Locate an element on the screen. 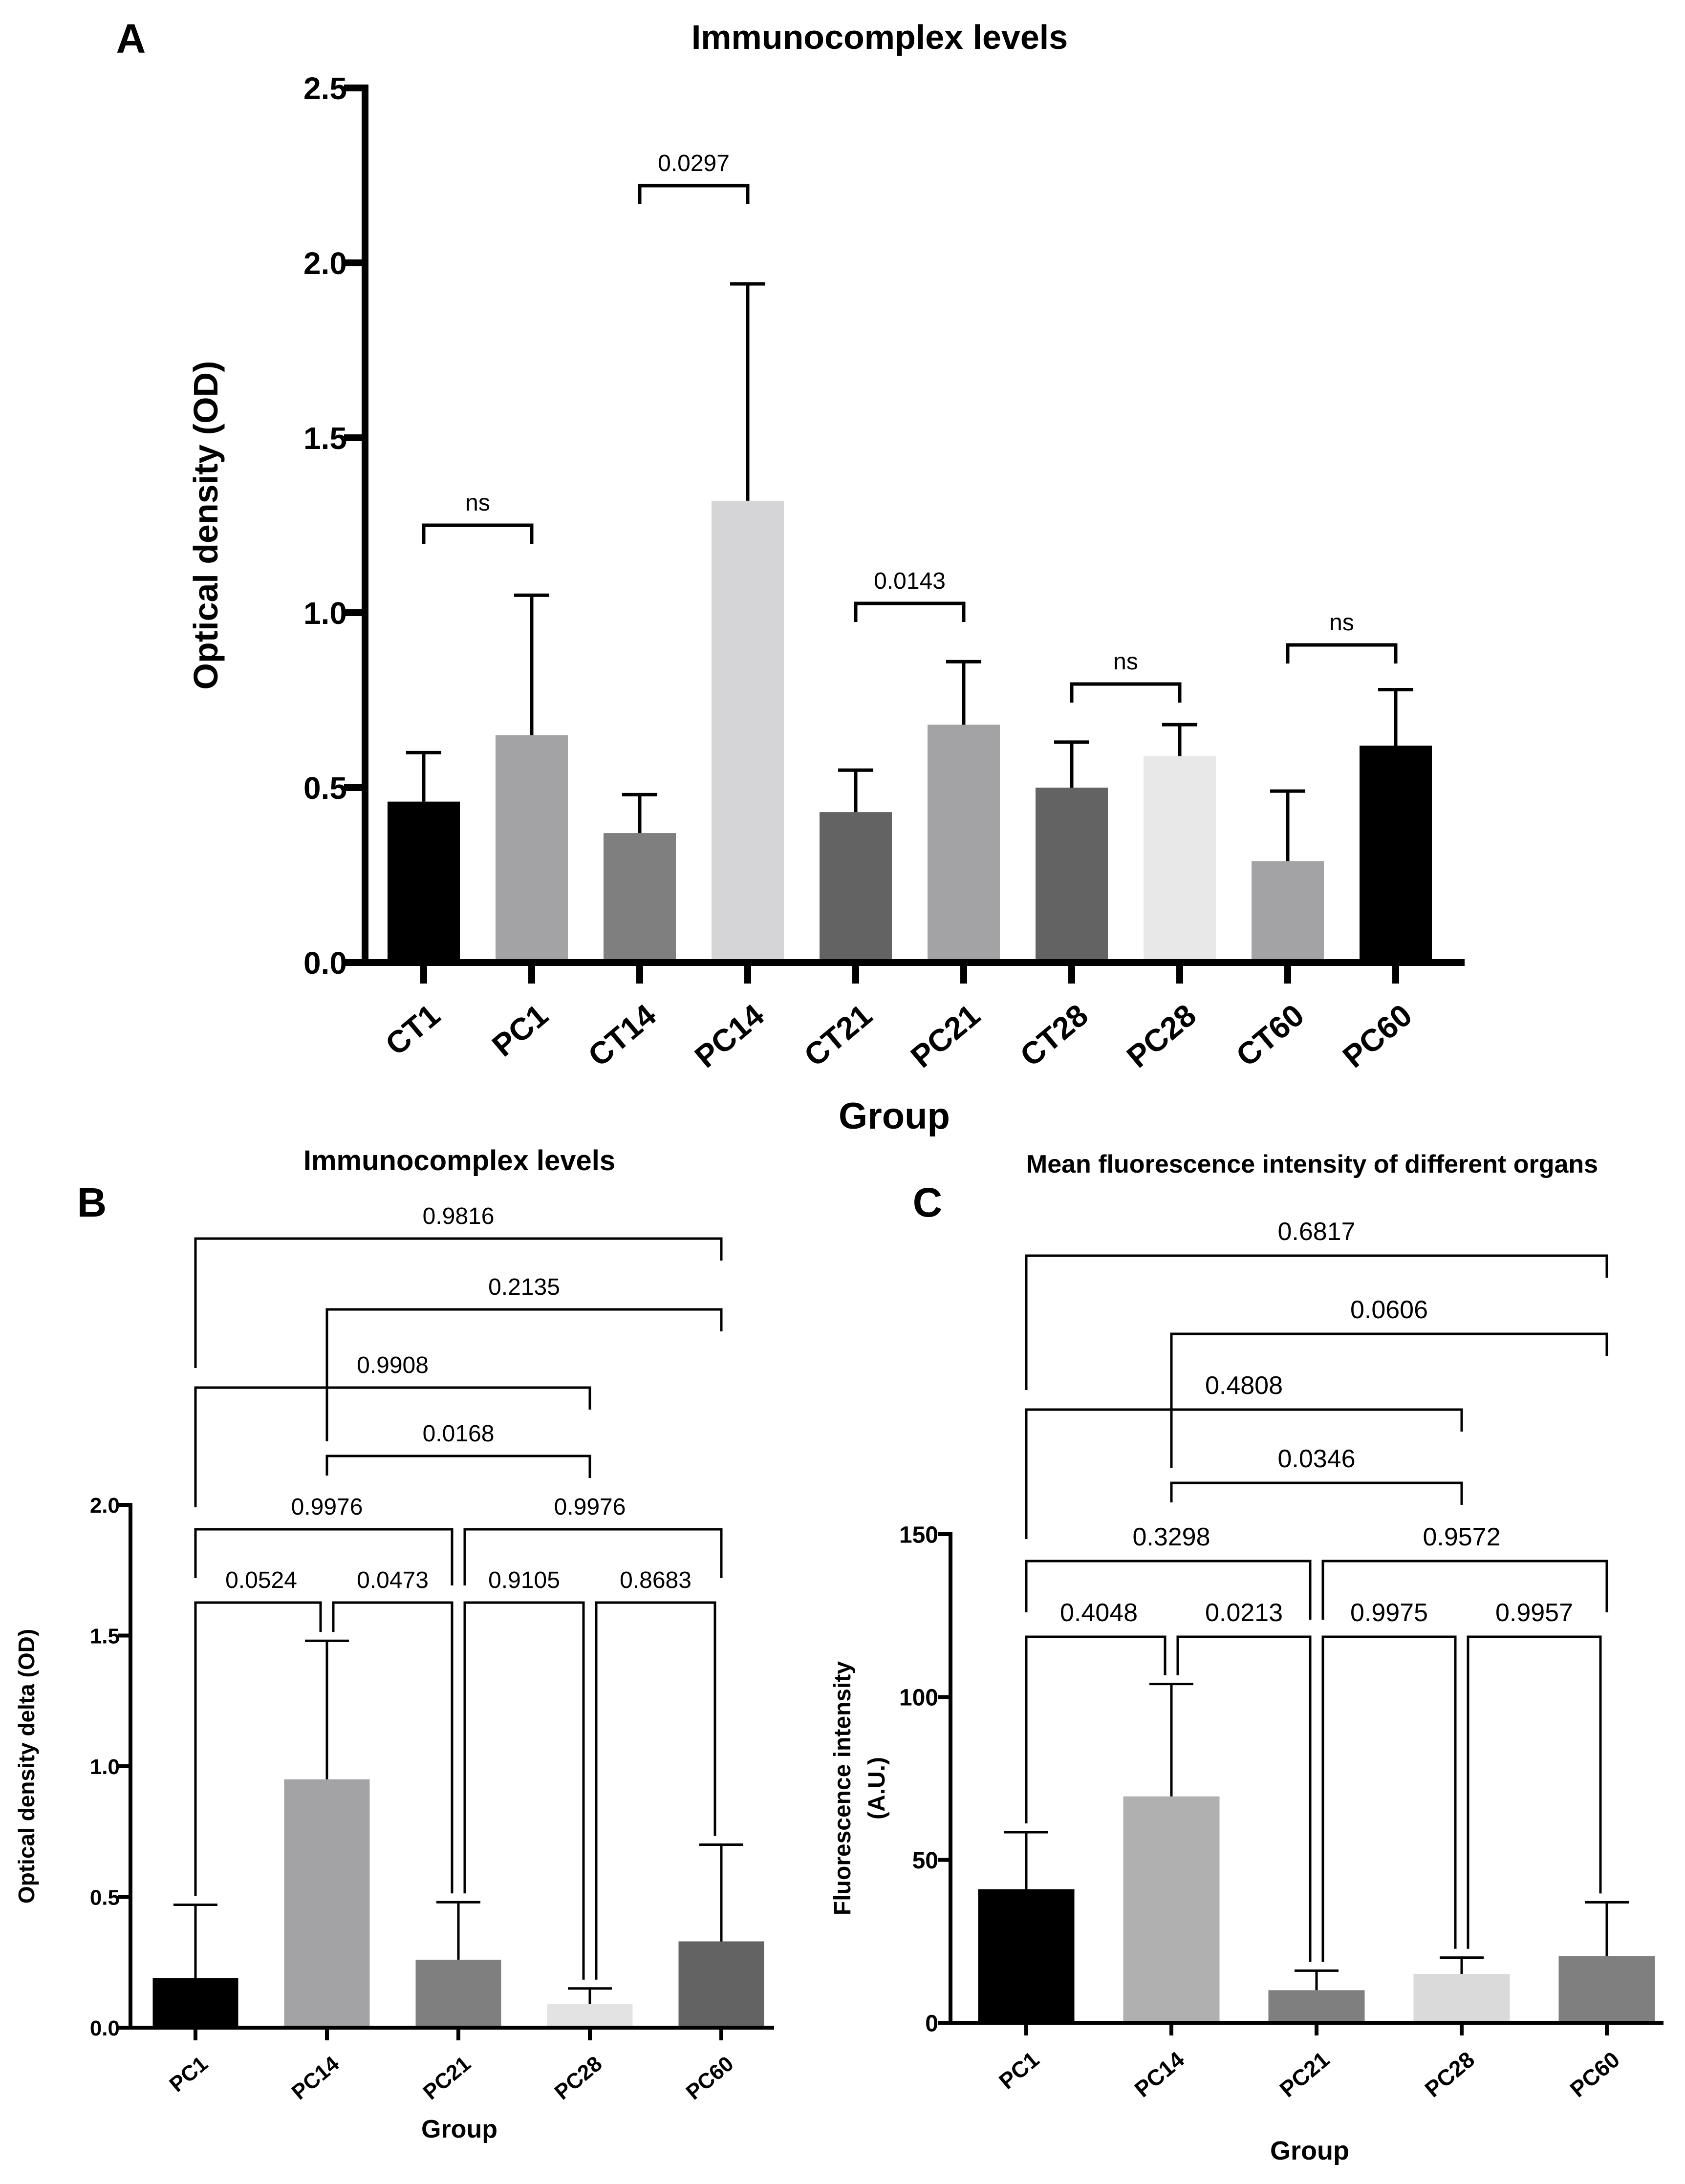 The image size is (1685, 2184). bar-ct21 is located at coordinates (856, 887).